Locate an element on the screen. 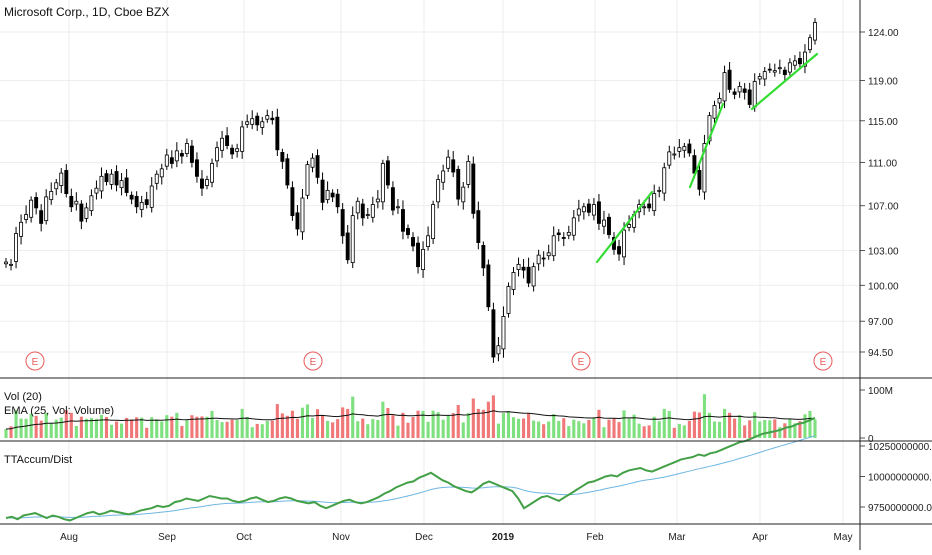 This screenshot has height=555, width=932. accum-tick-label: 9750000000.00 is located at coordinates (900, 508).